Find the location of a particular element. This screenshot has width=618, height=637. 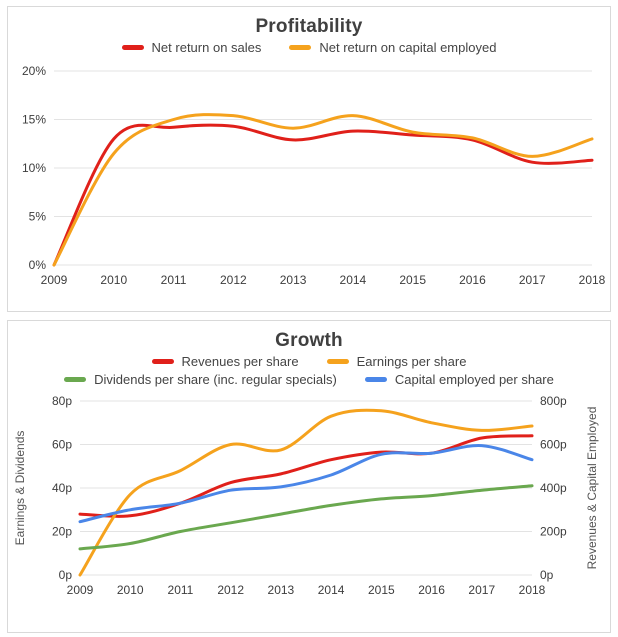

legend-label: Earnings per share is located at coordinates (411, 361).